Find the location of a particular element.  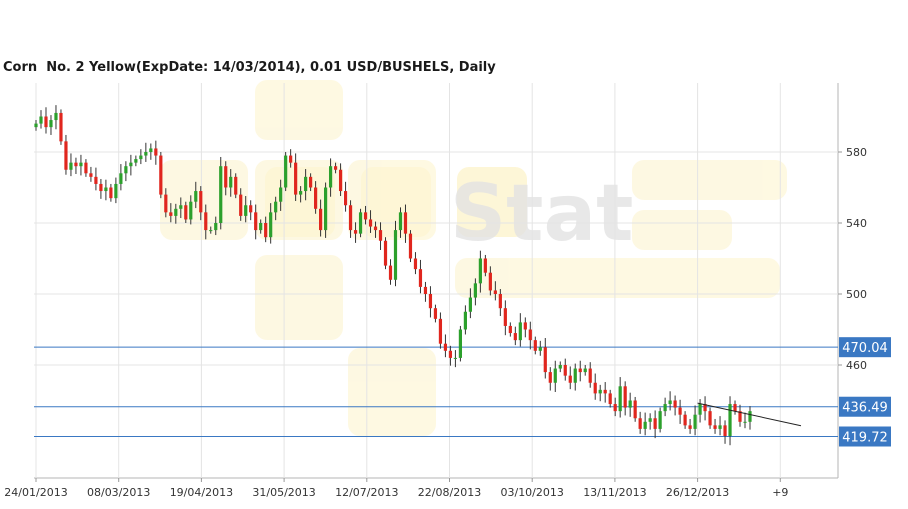

level-label: 419.72 is located at coordinates (865, 437).